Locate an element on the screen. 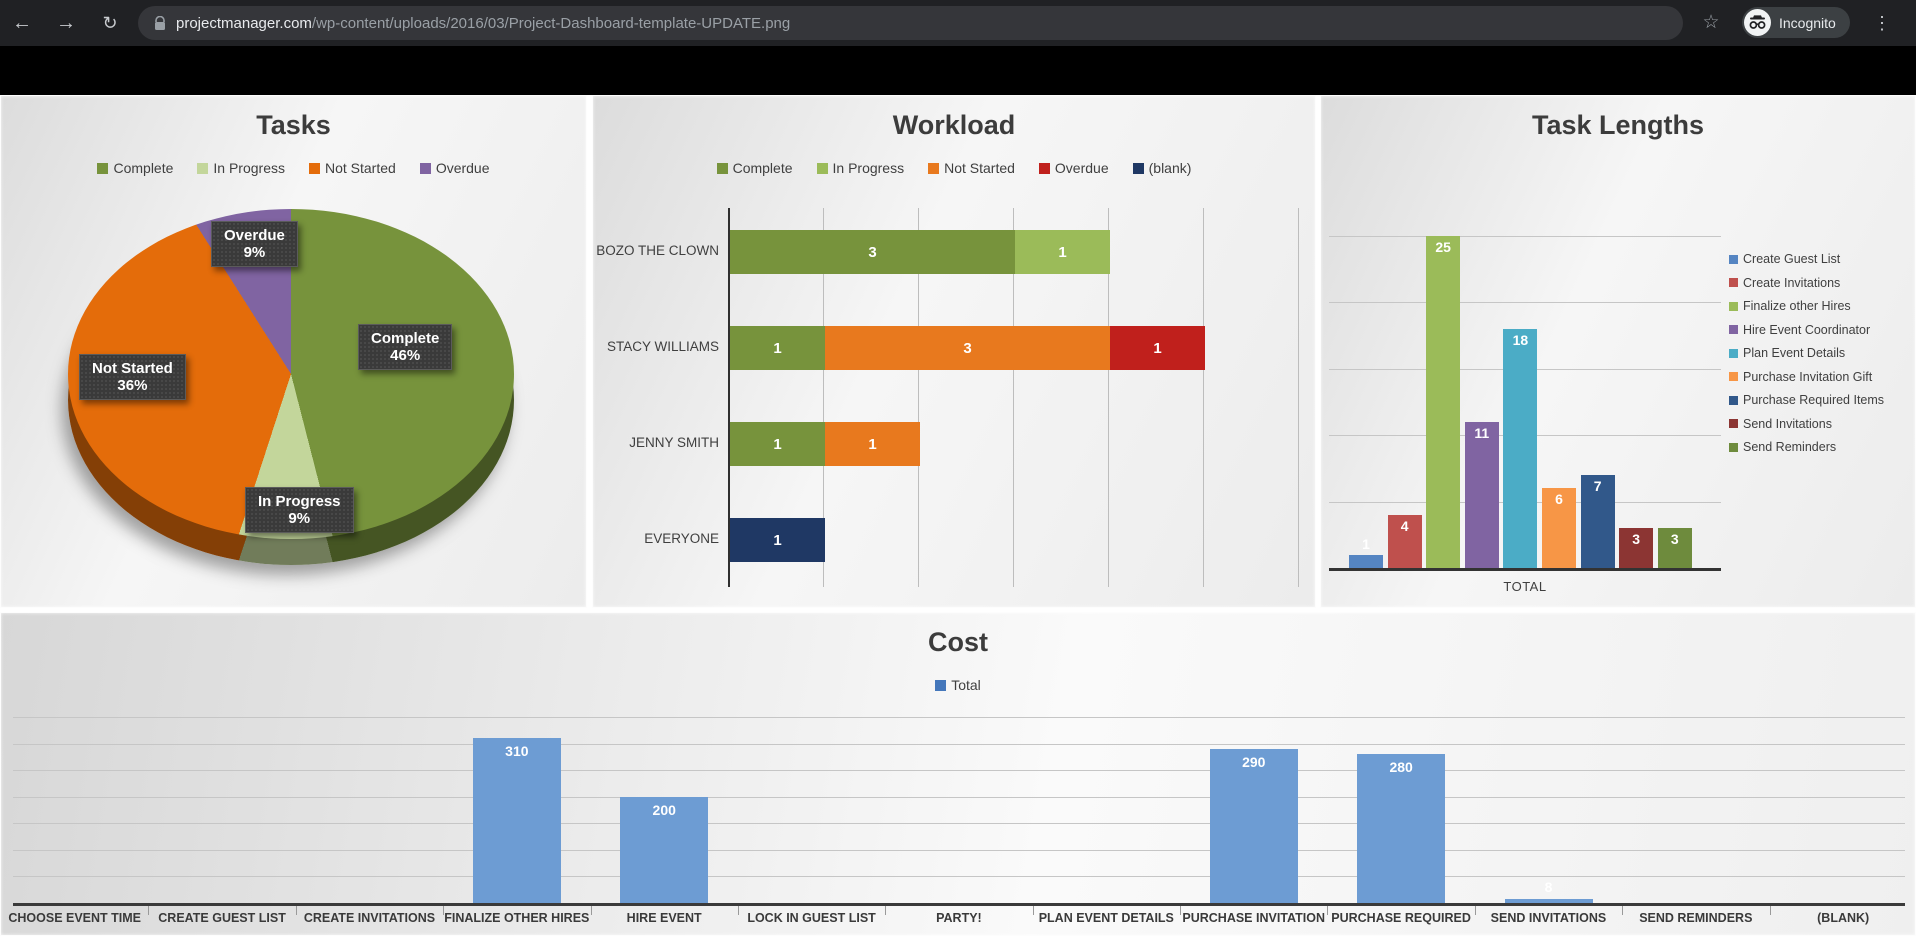 The width and height of the screenshot is (1916, 936). incognito-chip: Incognito is located at coordinates (1796, 22).